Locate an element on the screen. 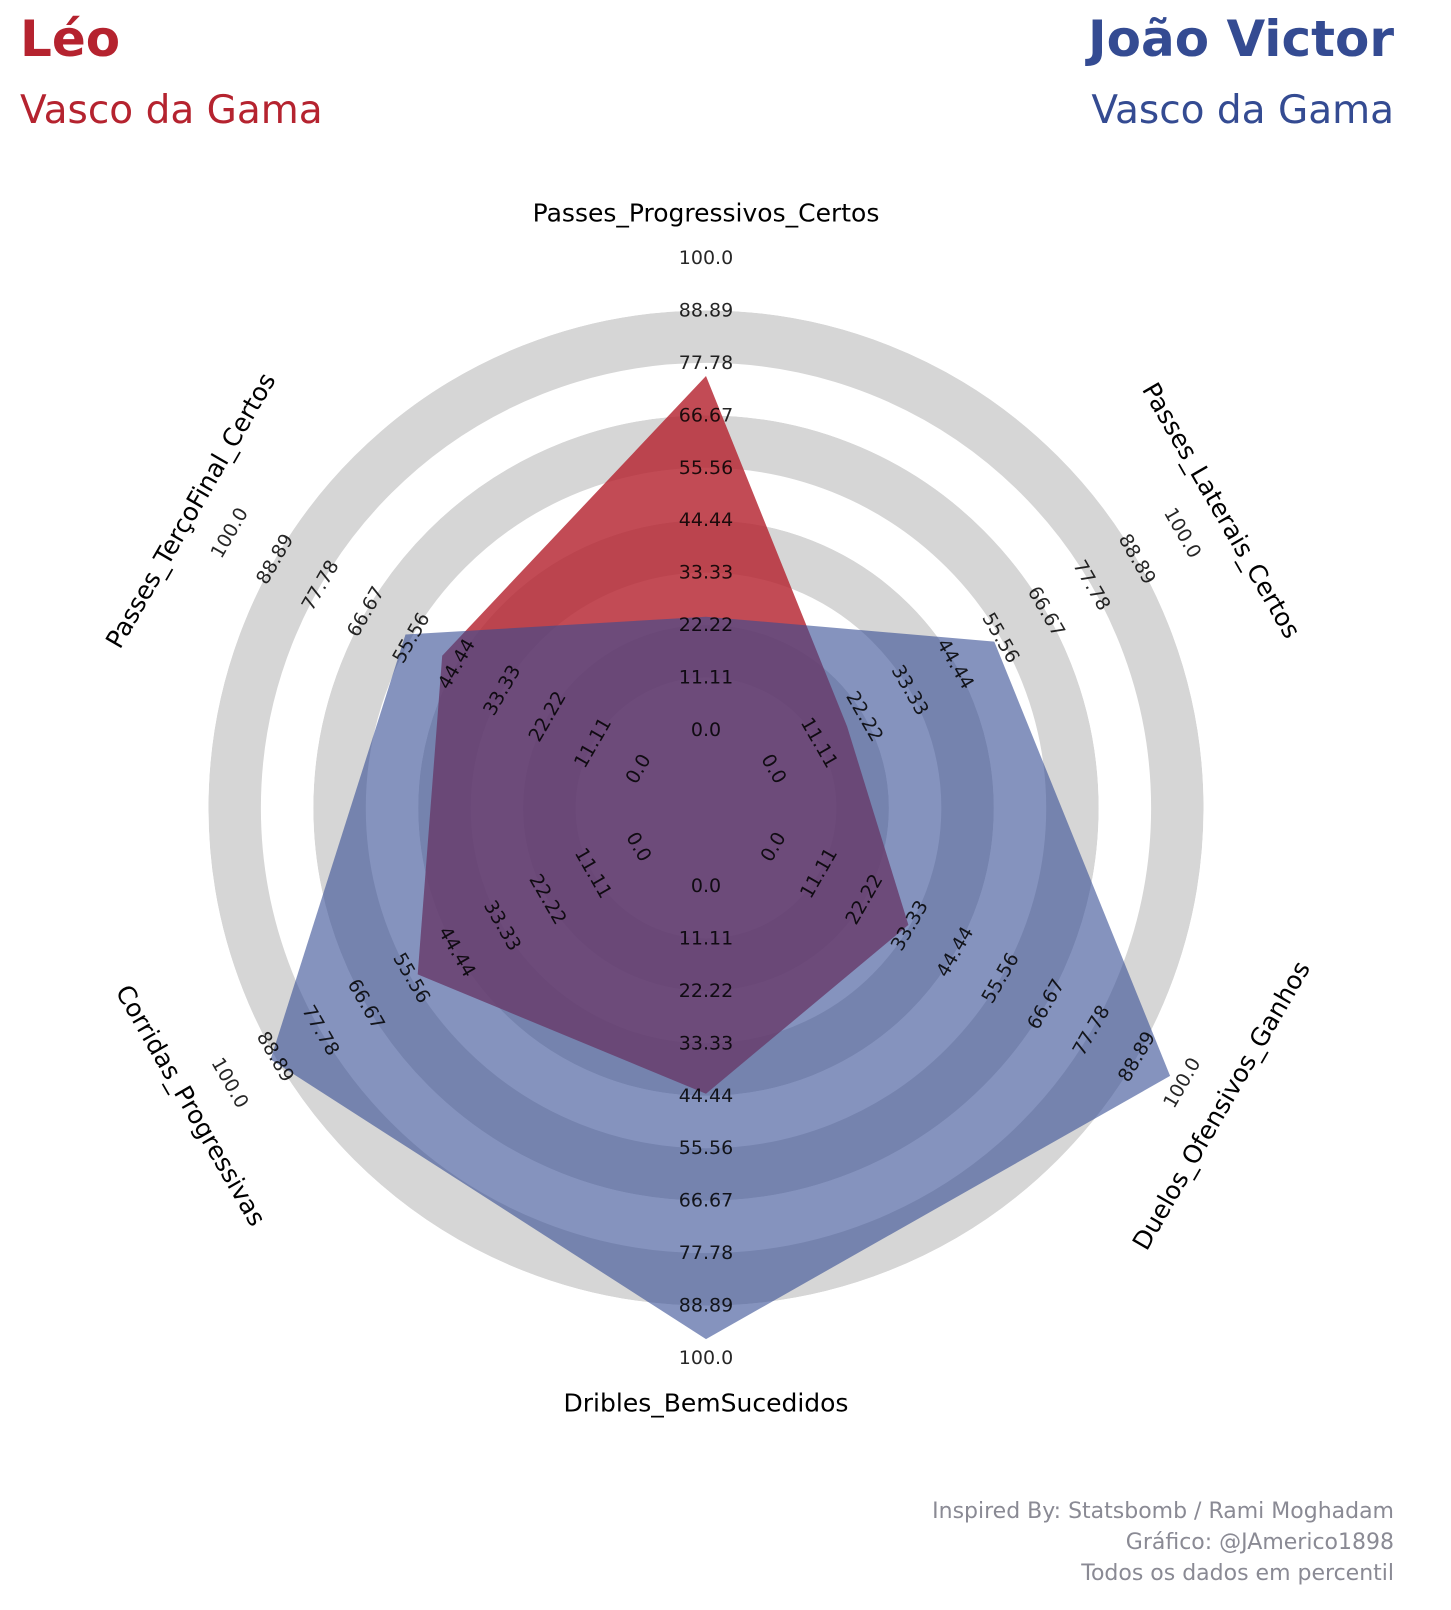 The height and width of the screenshot is (1610, 1451). credit-line-inspired: Inspired By: Statsbomb / Rami Moghadam is located at coordinates (1163, 1511).